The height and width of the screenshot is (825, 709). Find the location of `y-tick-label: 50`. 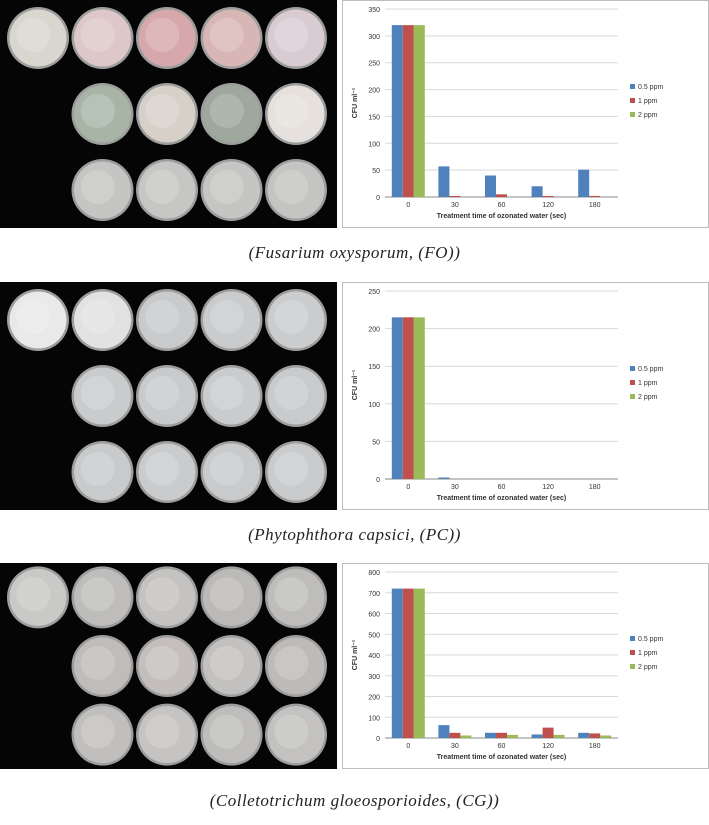

y-tick-label: 50 is located at coordinates (376, 442).